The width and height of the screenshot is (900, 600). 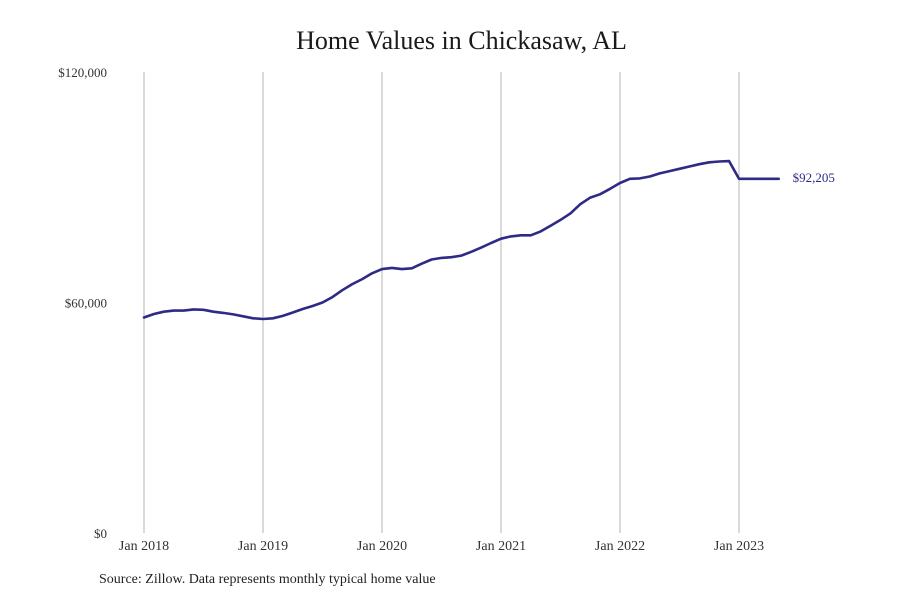 I want to click on chart-title: Home Values in Chickasaw, AL, so click(x=461, y=40).